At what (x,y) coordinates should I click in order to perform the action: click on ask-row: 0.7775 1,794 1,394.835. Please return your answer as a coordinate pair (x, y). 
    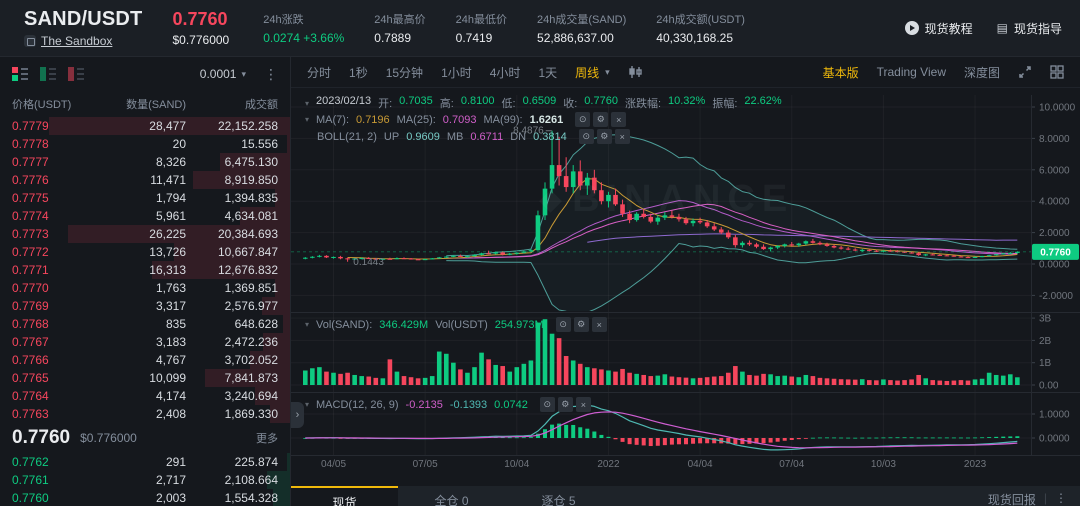
    Looking at the image, I should click on (145, 198).